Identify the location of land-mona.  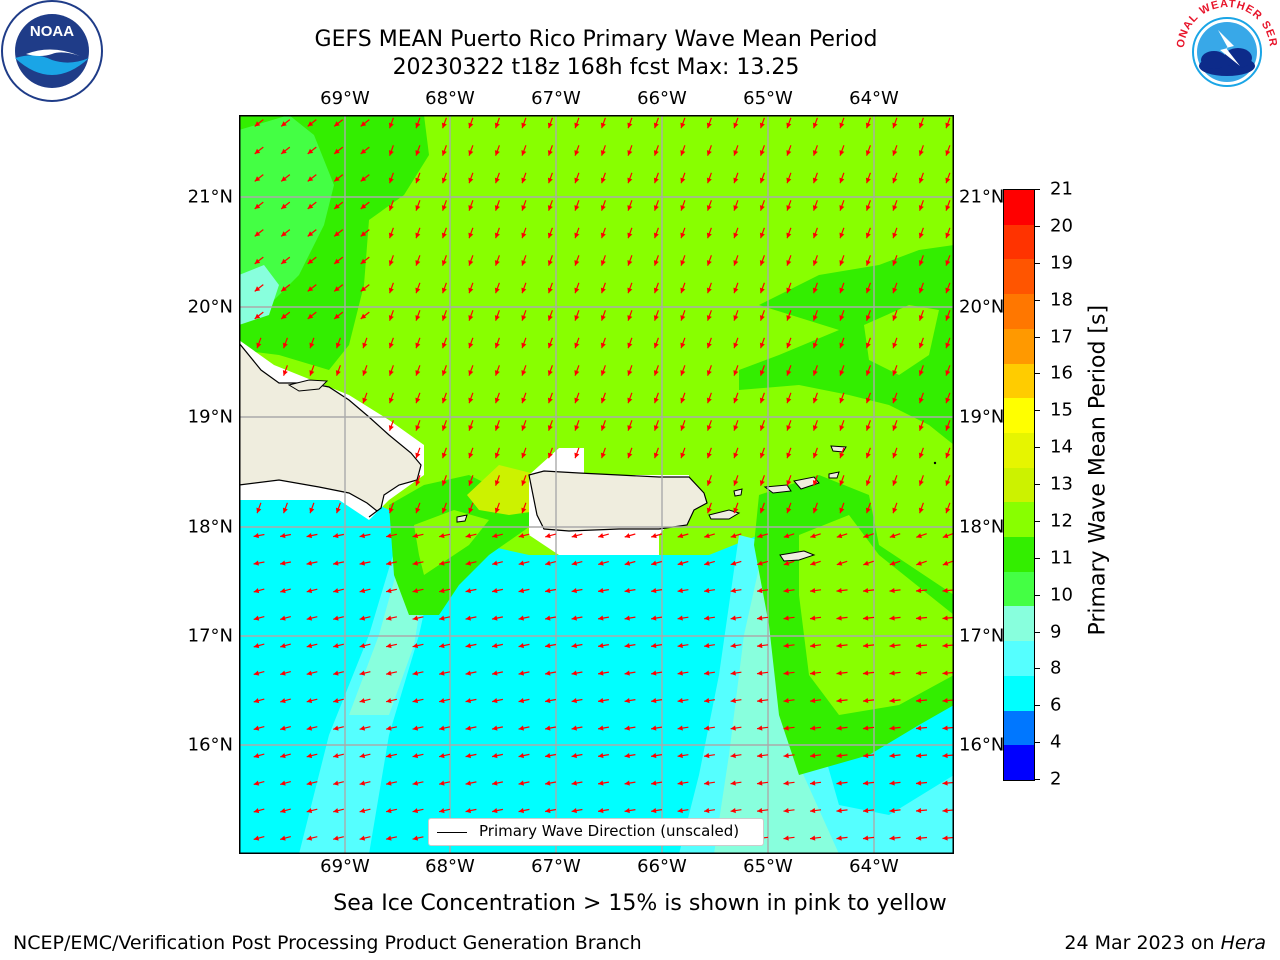
(462, 518).